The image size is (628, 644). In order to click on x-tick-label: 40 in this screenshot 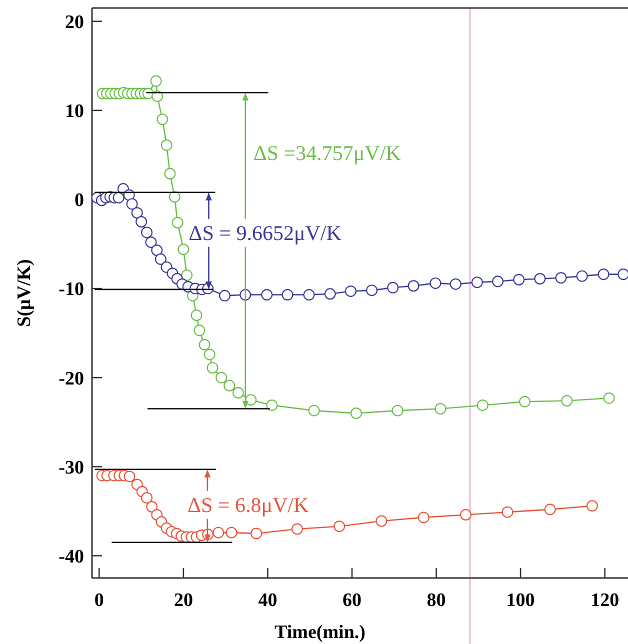, I will do `click(268, 600)`.